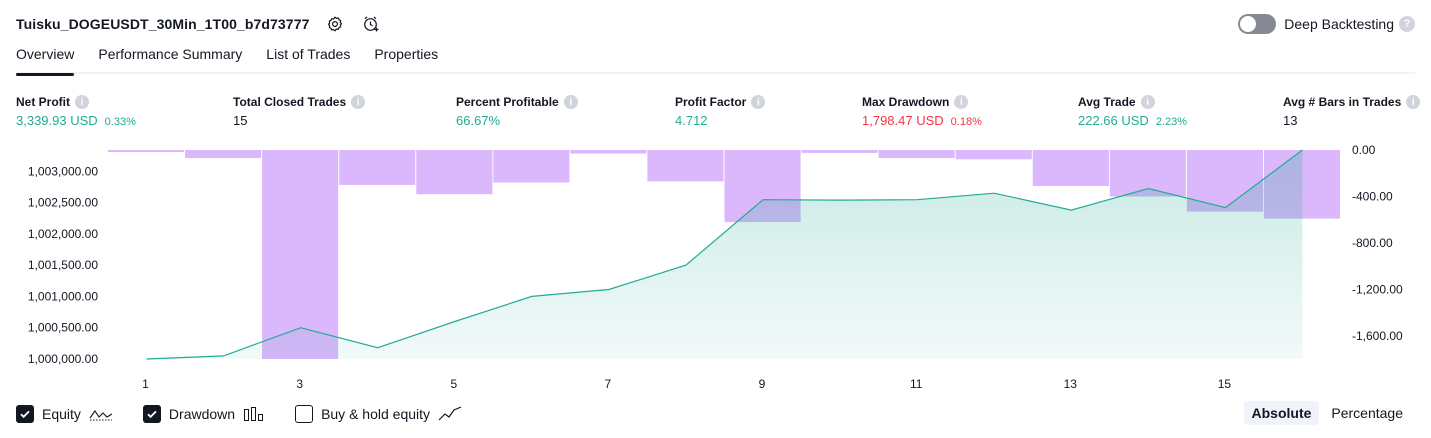  I want to click on drawdown-checkbox: Drawdown, so click(203, 414).